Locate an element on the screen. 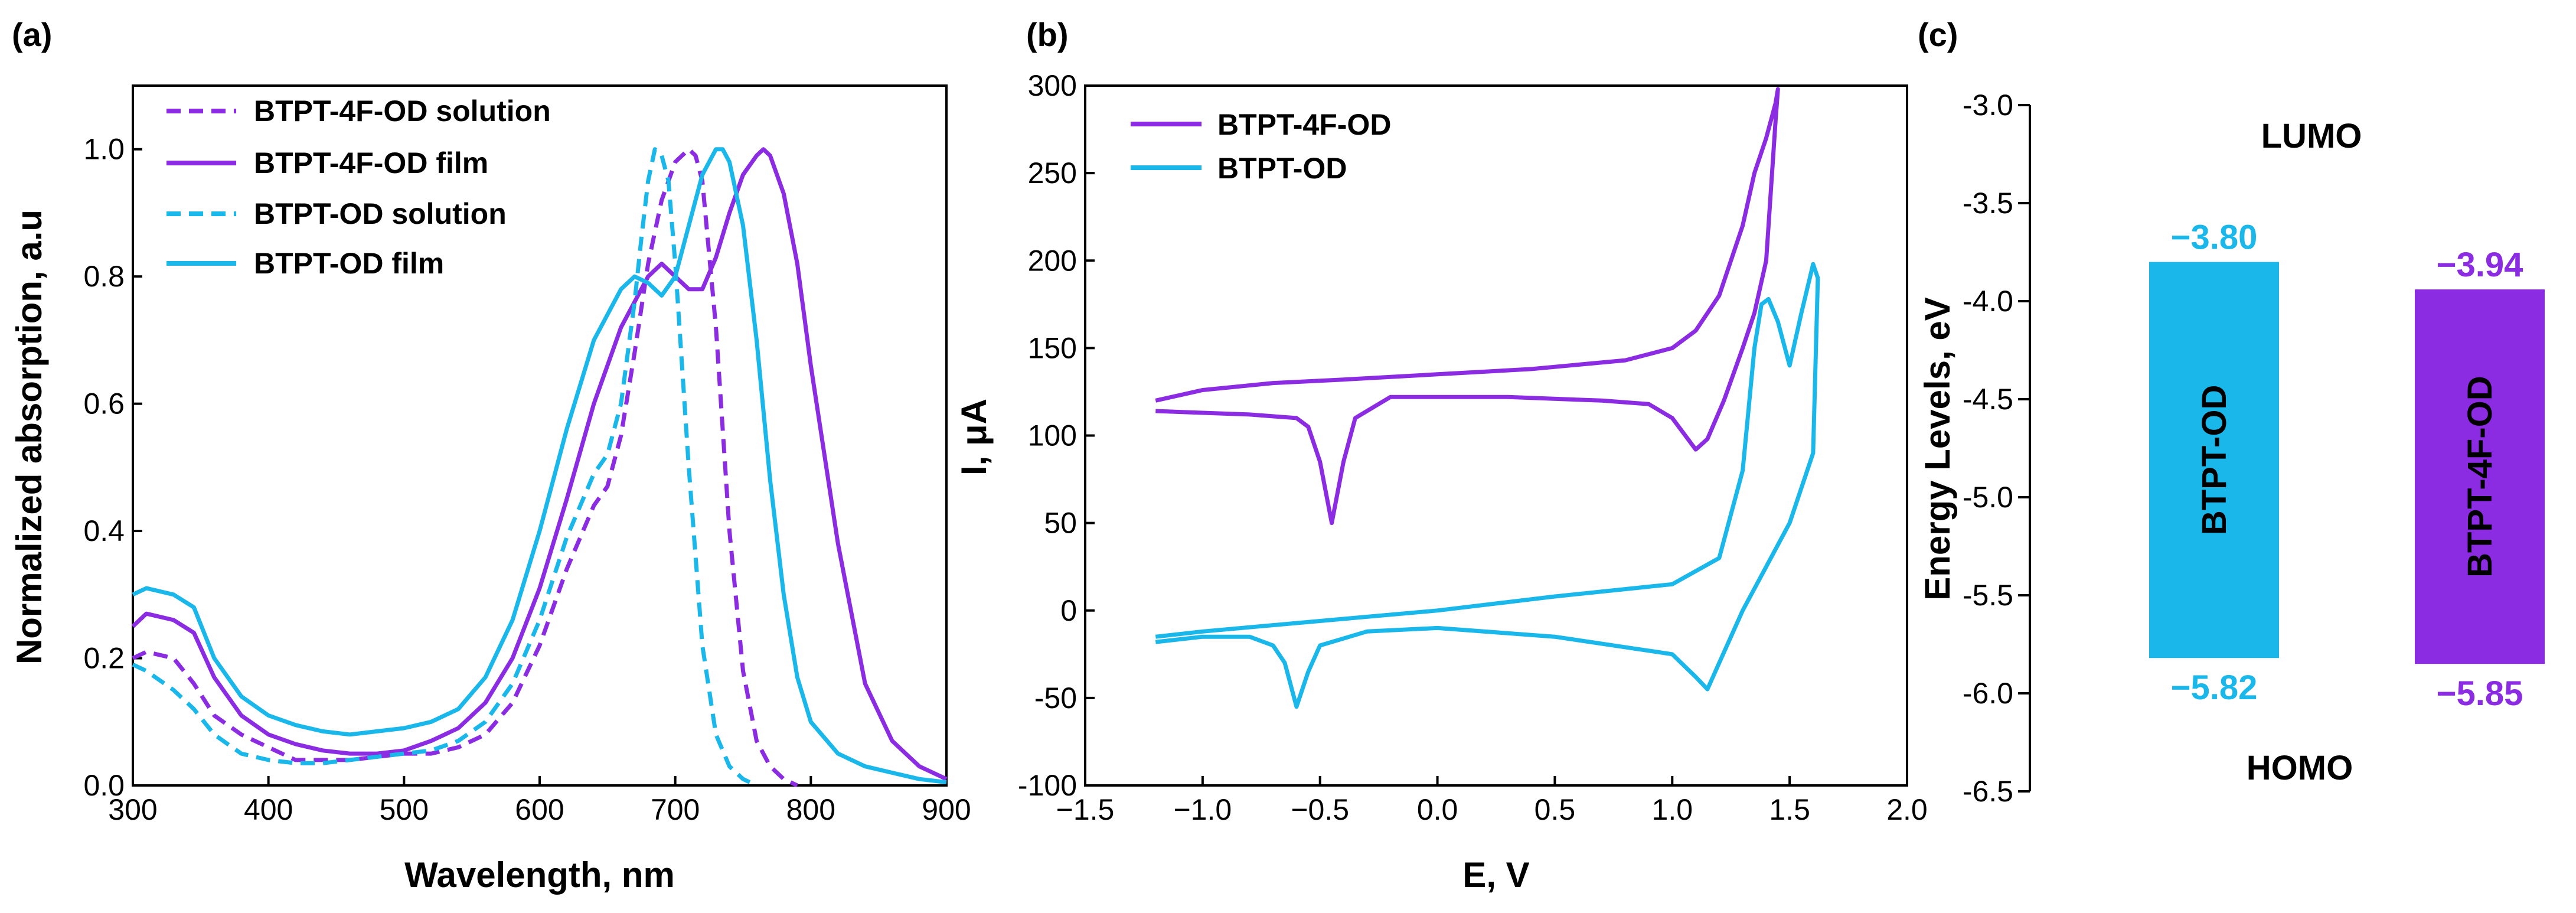  a-y-tick-label: 1.0 is located at coordinates (104, 149).